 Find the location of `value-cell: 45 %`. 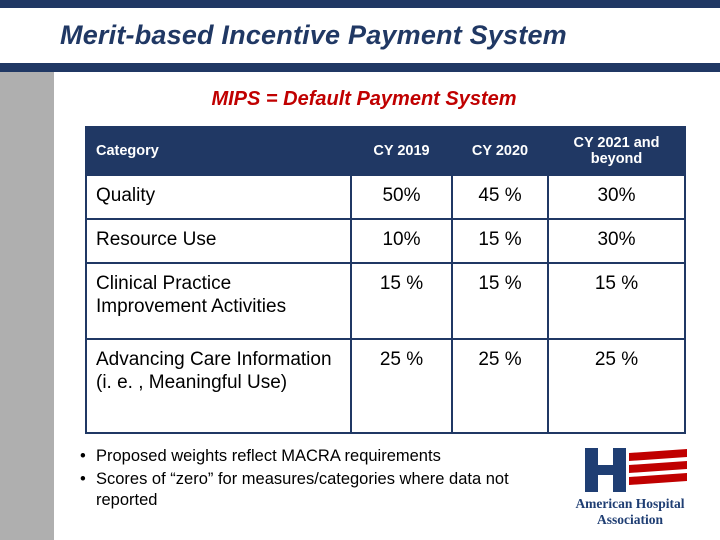

value-cell: 45 % is located at coordinates (500, 197).